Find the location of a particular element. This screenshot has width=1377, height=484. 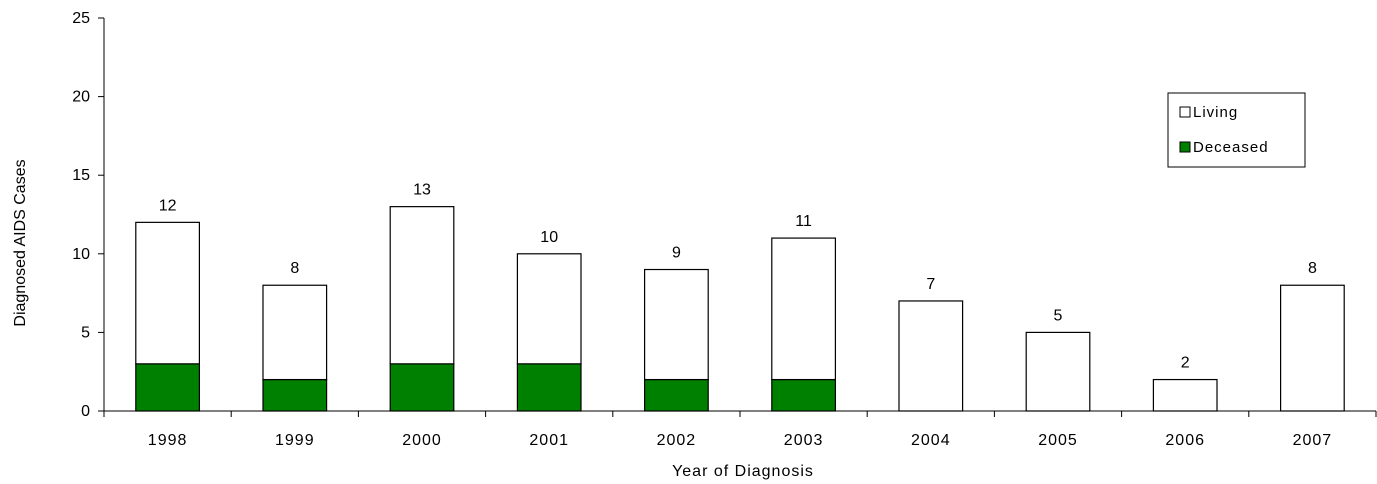

x-axis-title: Year of Diagnosis is located at coordinates (743, 471).